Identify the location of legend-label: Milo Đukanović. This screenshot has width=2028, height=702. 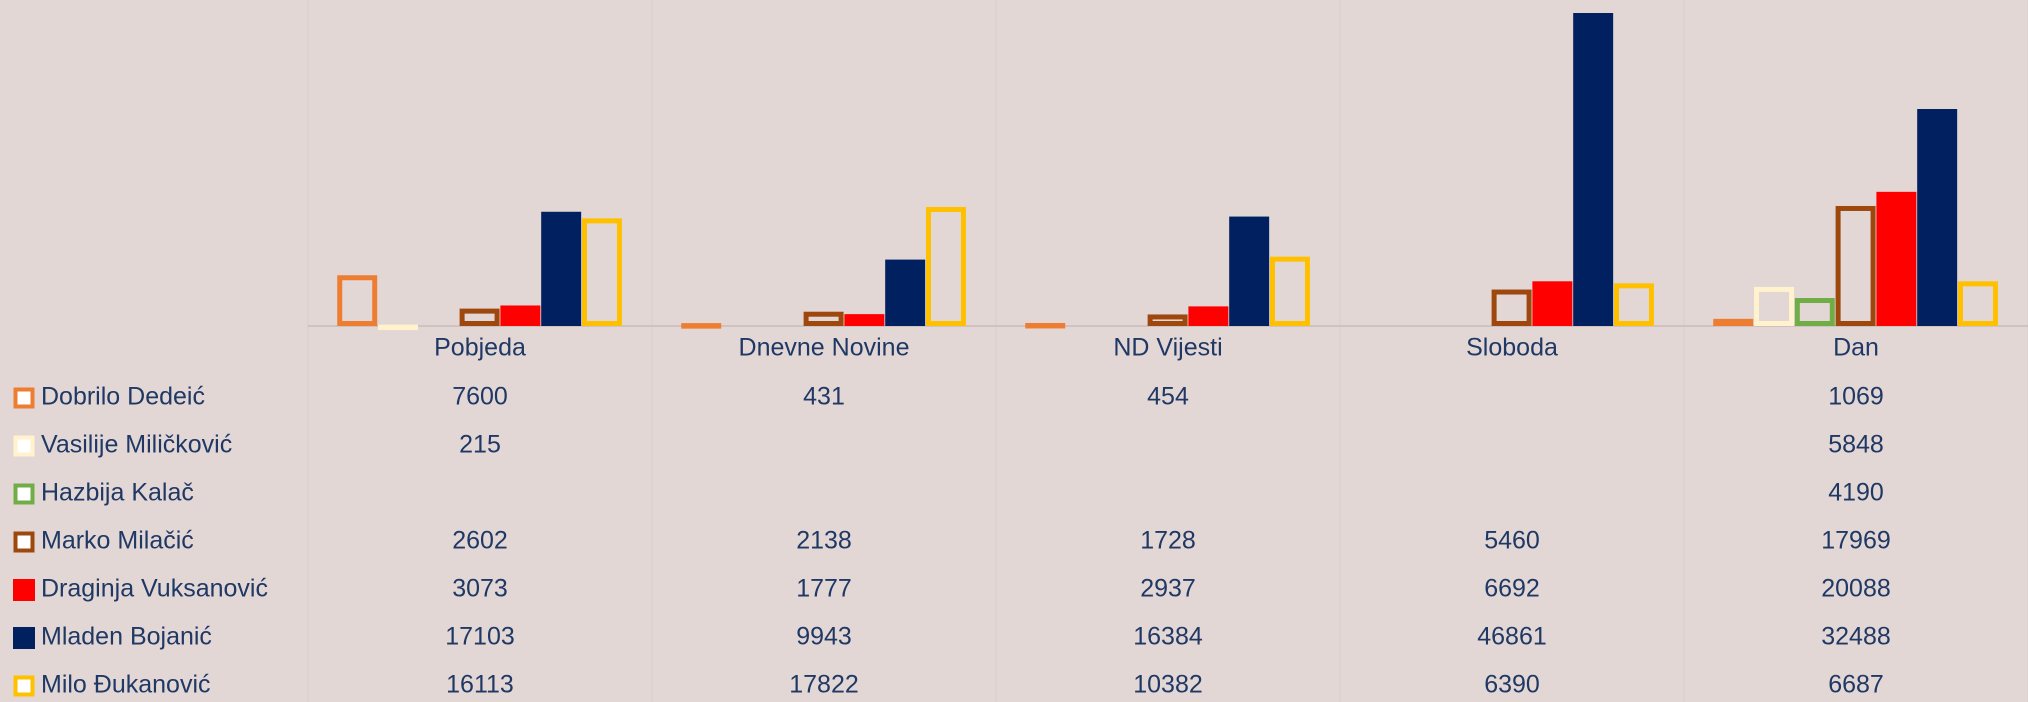
(126, 685).